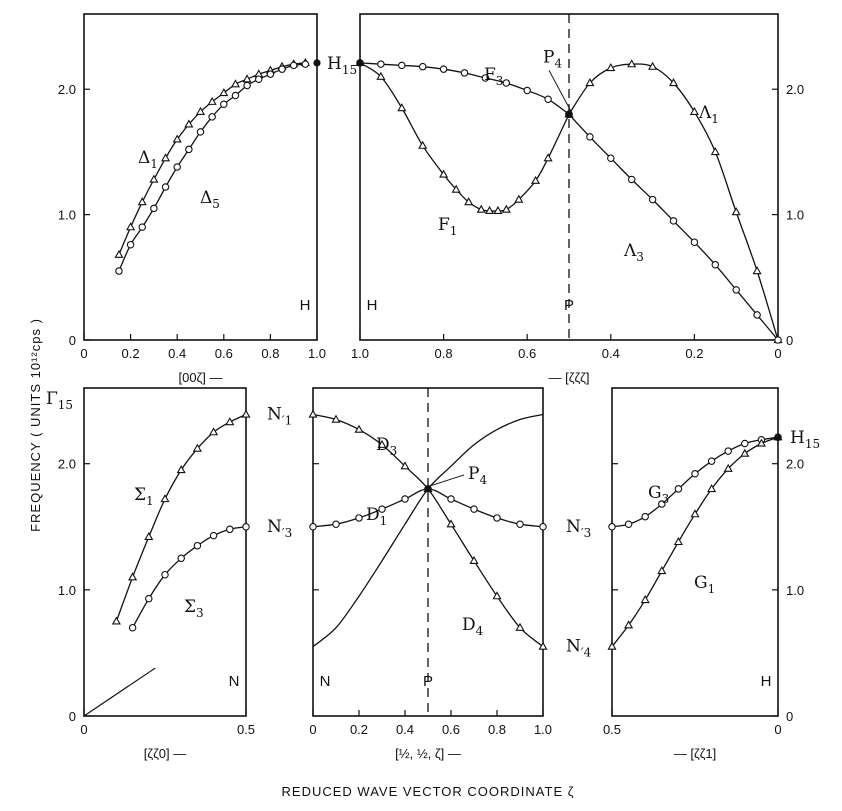 The width and height of the screenshot is (842, 811). What do you see at coordinates (805, 439) in the screenshot?
I see `h15-label: H15` at bounding box center [805, 439].